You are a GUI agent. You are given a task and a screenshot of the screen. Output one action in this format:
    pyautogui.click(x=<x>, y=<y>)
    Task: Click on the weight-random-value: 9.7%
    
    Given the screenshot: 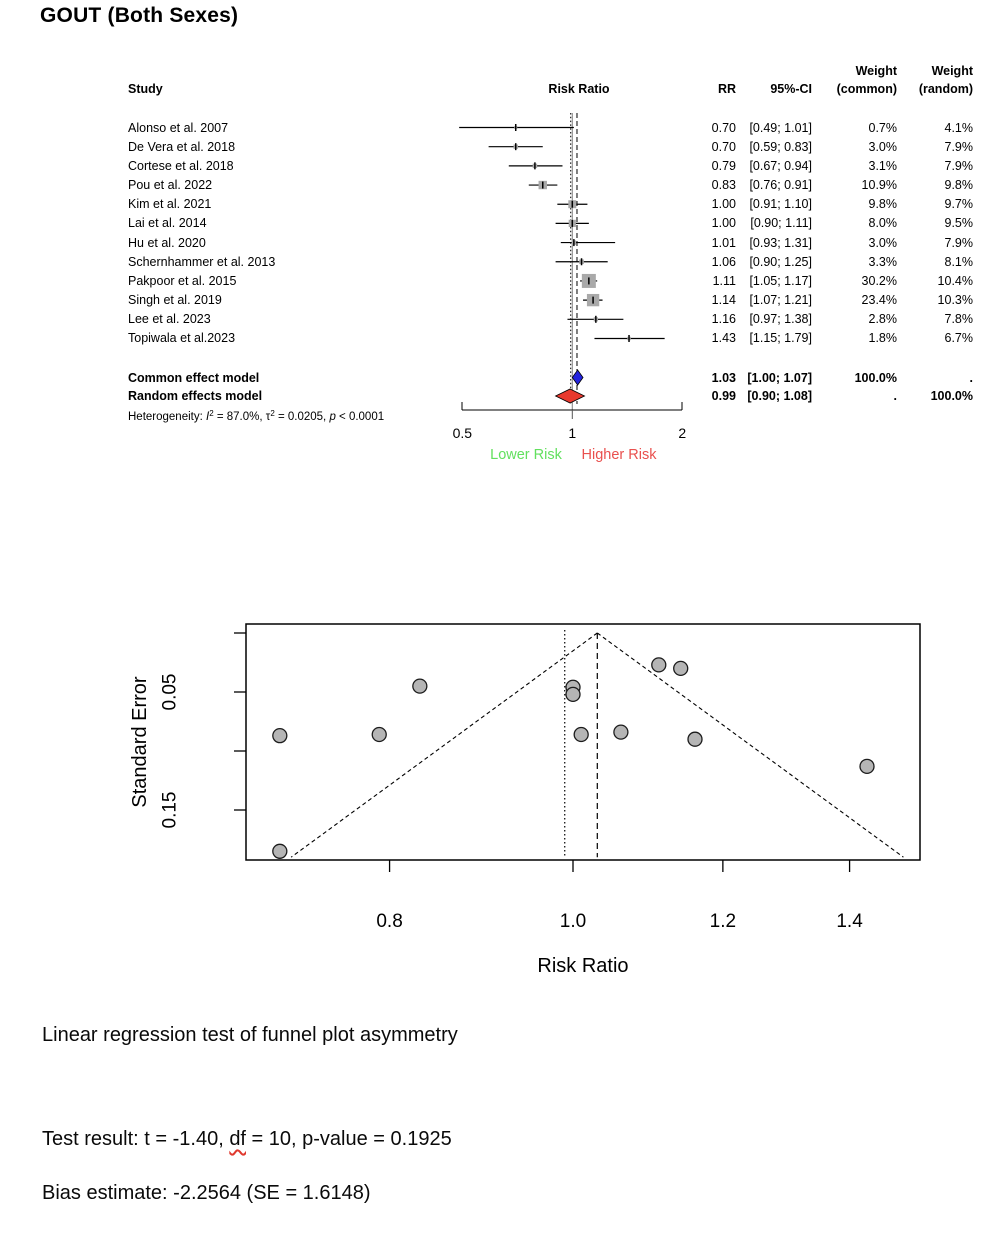 What is the action you would take?
    pyautogui.click(x=959, y=204)
    